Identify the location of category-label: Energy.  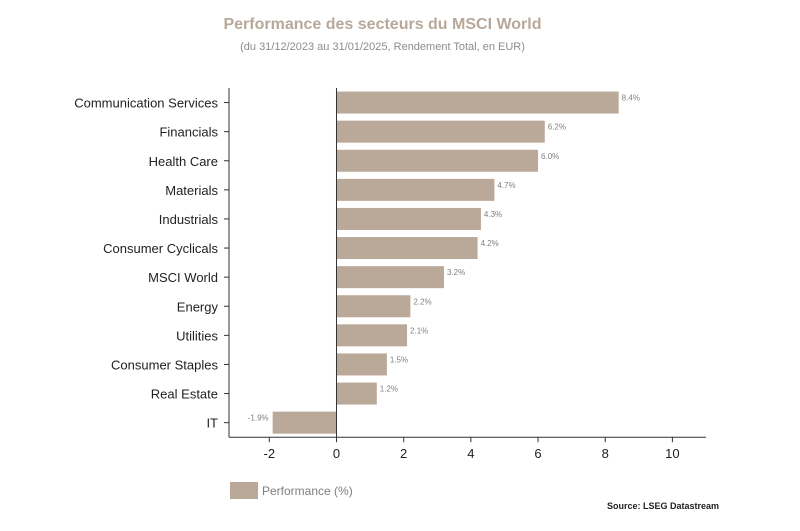
(198, 306).